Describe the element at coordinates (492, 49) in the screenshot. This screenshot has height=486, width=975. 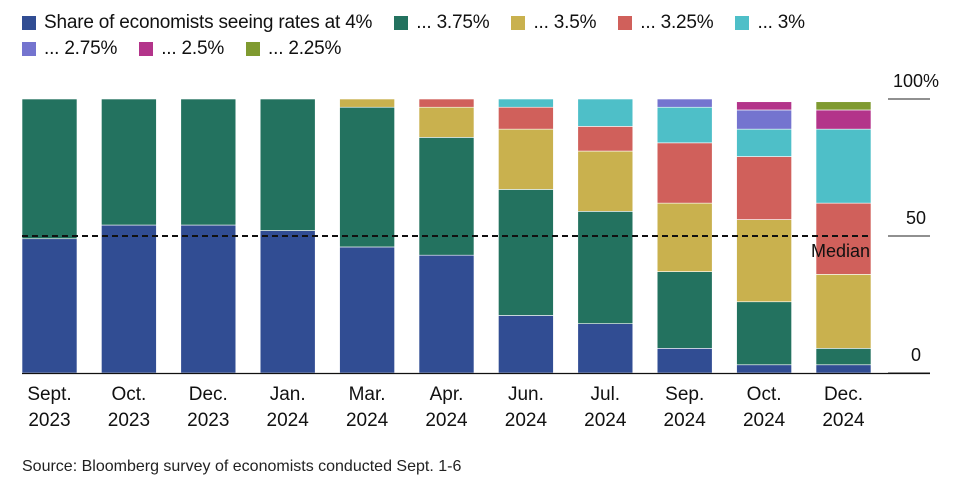
I see `legend-row: ... 2.75% ... 2.5% ... 2.25%` at that location.